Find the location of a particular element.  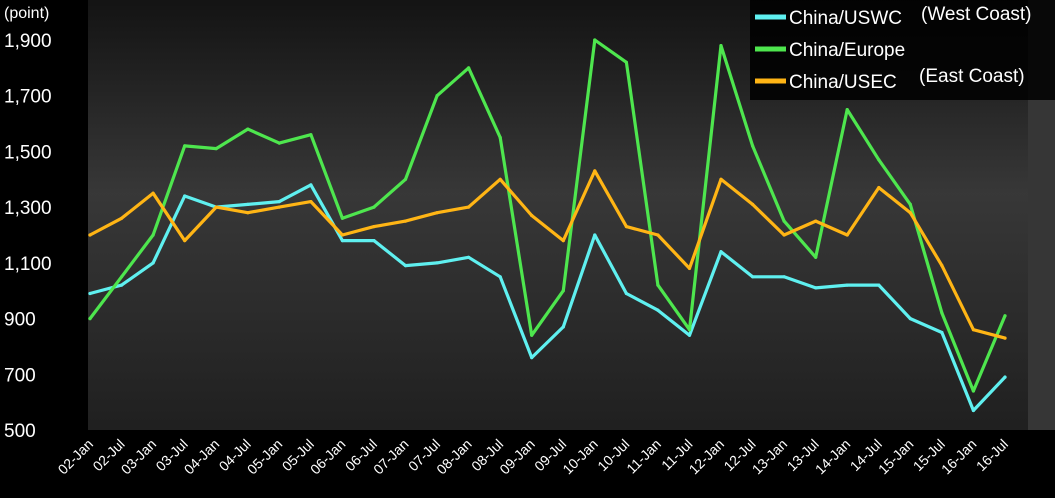

legend-note: (West Coast) is located at coordinates (976, 14).